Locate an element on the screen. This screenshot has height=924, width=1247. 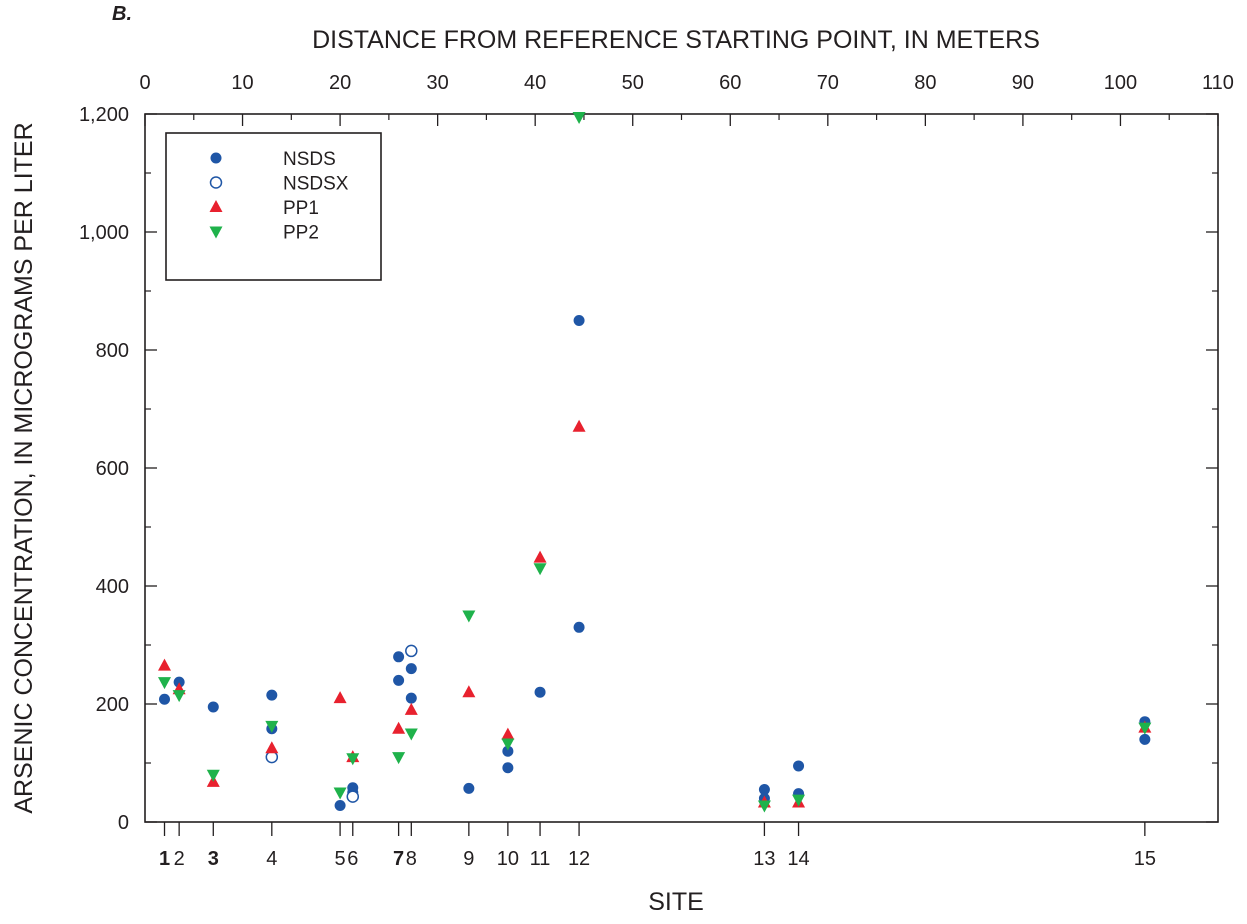
site-label: 3 is located at coordinates (213, 859).